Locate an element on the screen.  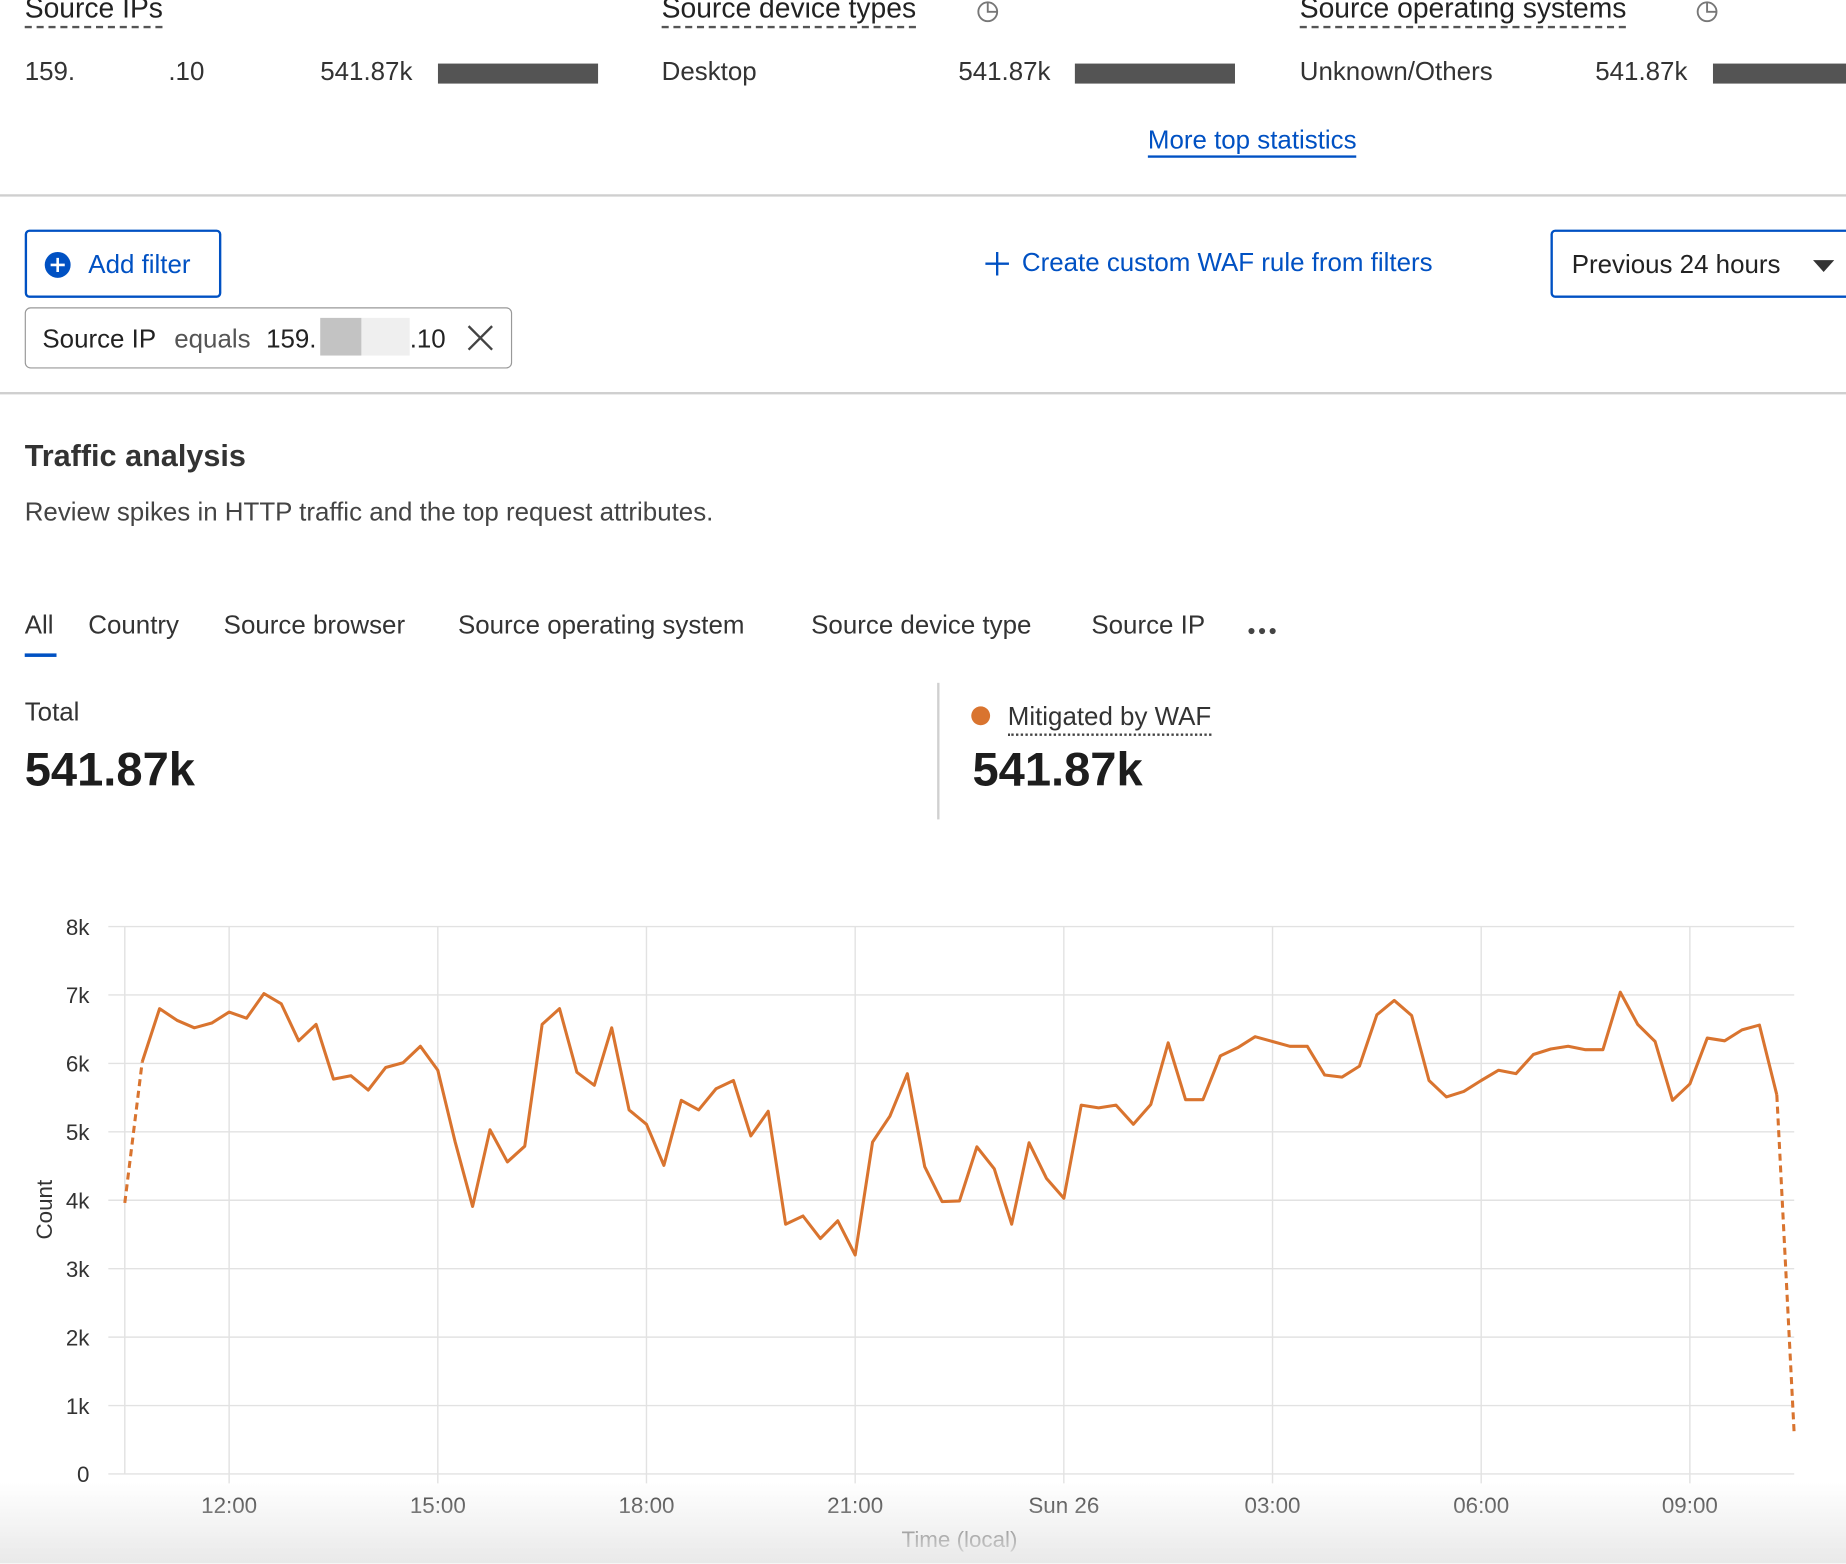
create-rule-link: Create custom WAF rule from filters is located at coordinates (1227, 262).